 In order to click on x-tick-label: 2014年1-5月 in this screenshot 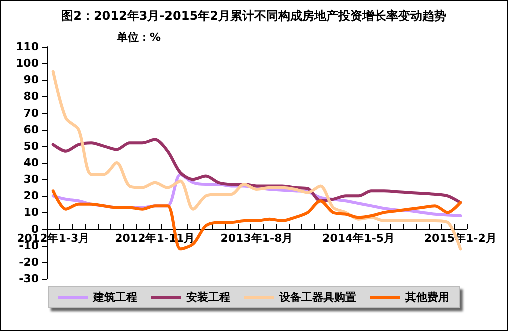, I will do `click(359, 238)`.